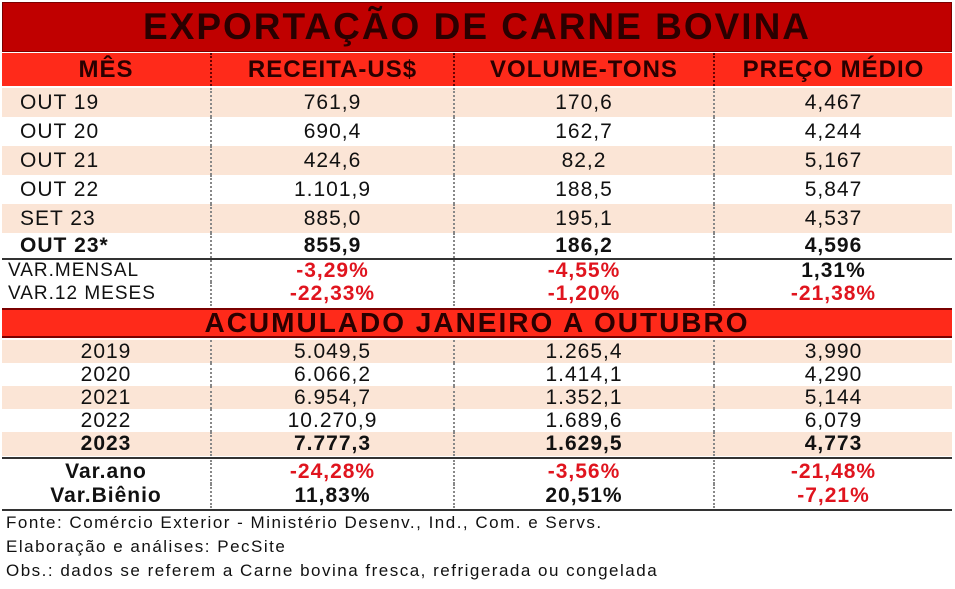 Image resolution: width=955 pixels, height=589 pixels. I want to click on table-row: OUT 19 761,9 170,6 4,467, so click(477, 102).